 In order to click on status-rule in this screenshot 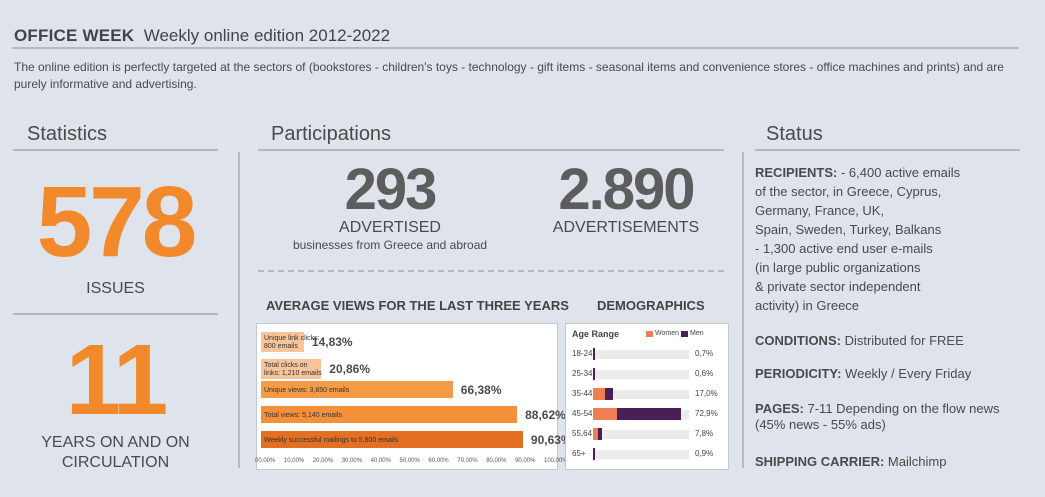, I will do `click(887, 150)`.